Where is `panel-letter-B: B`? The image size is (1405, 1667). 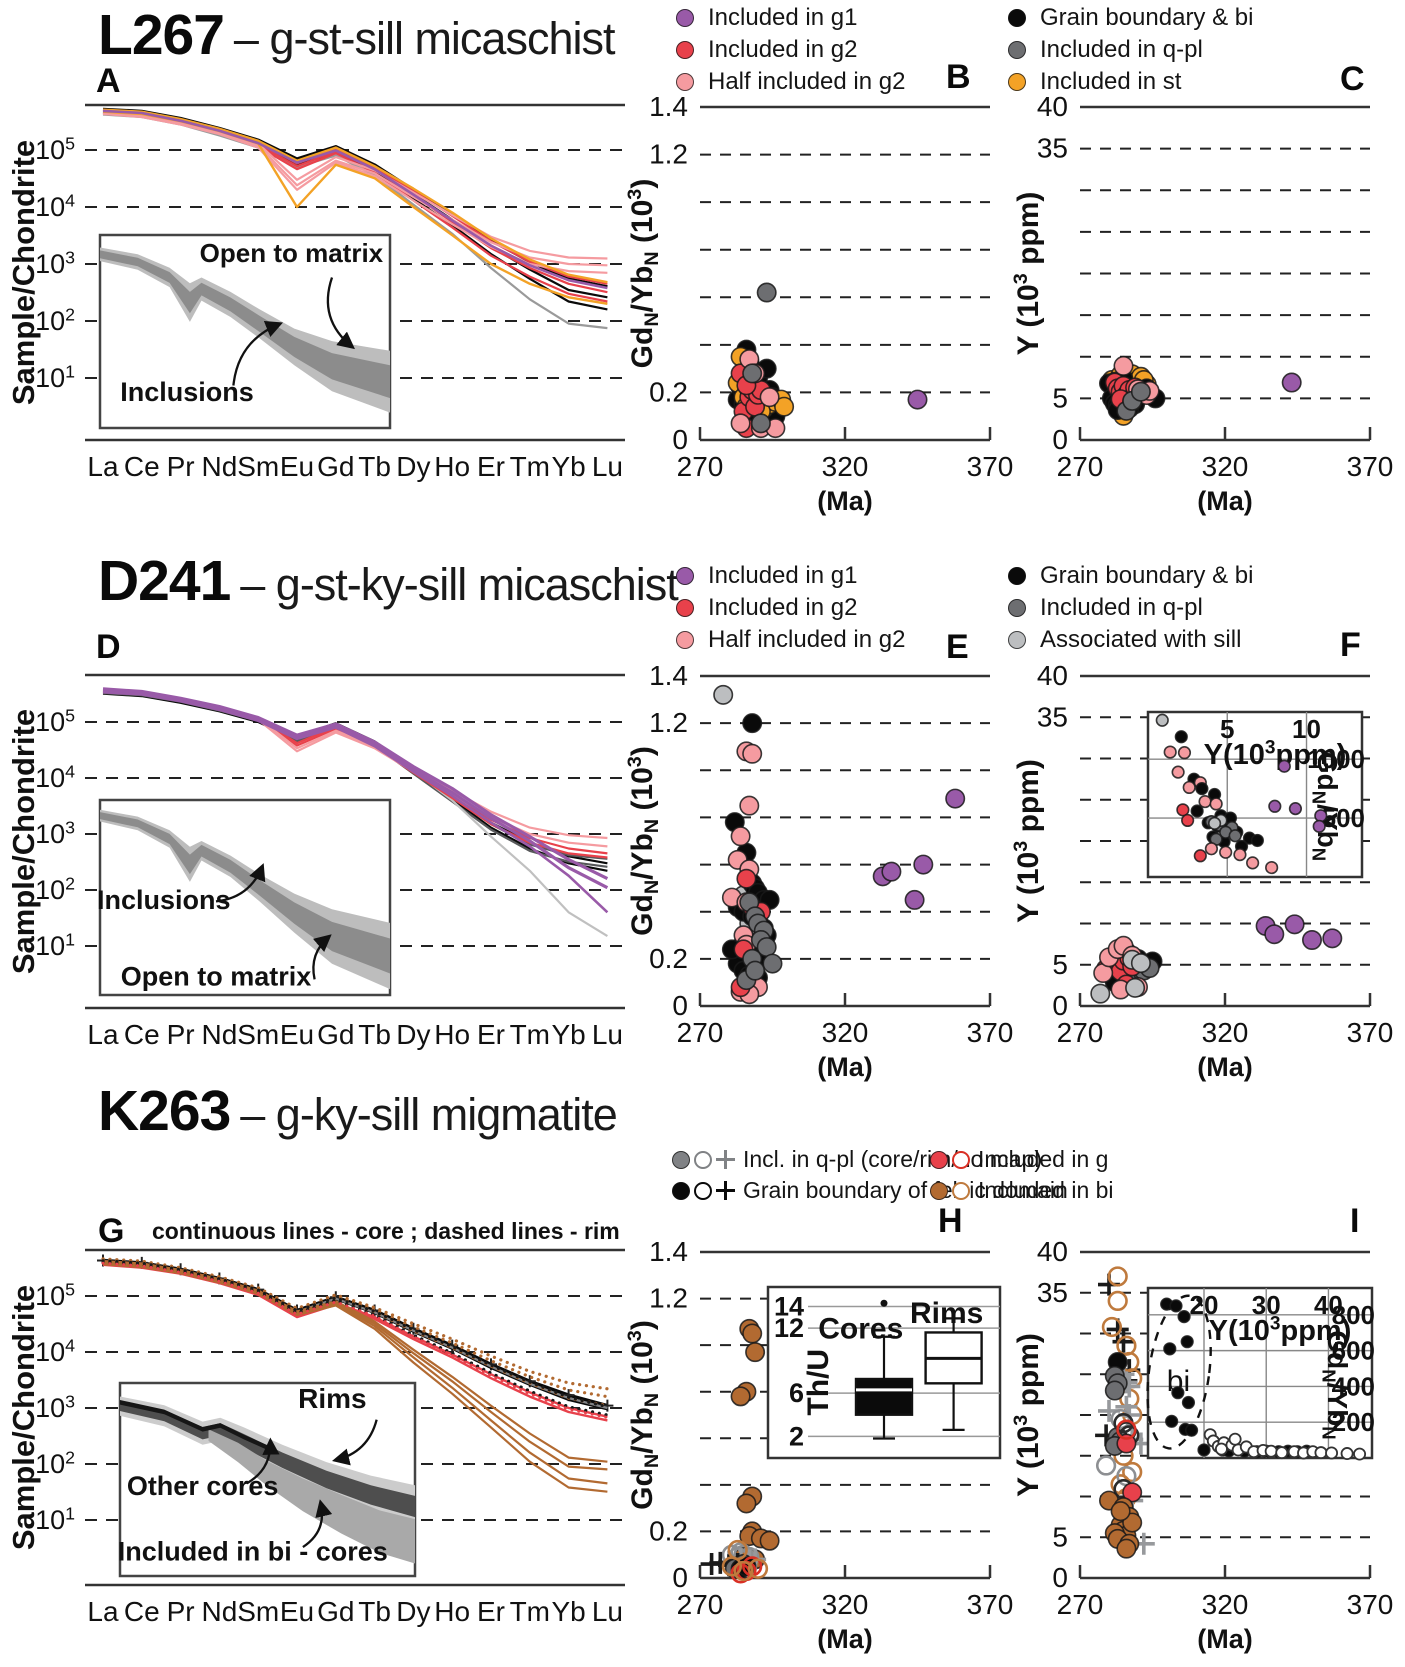
panel-letter-B: B is located at coordinates (958, 77).